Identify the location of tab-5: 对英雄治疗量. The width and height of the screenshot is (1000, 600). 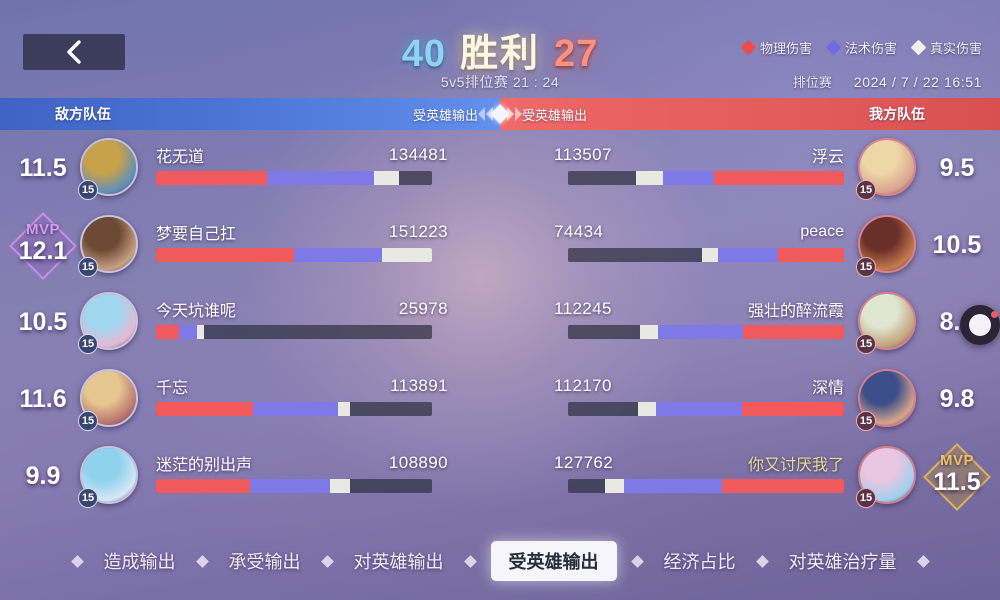
(842, 562).